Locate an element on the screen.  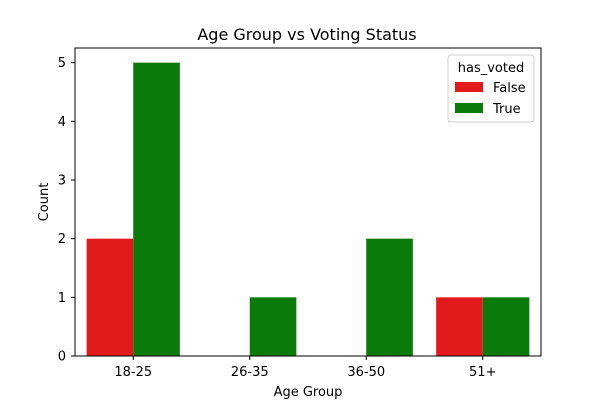
legend-title: has_voted is located at coordinates (491, 68).